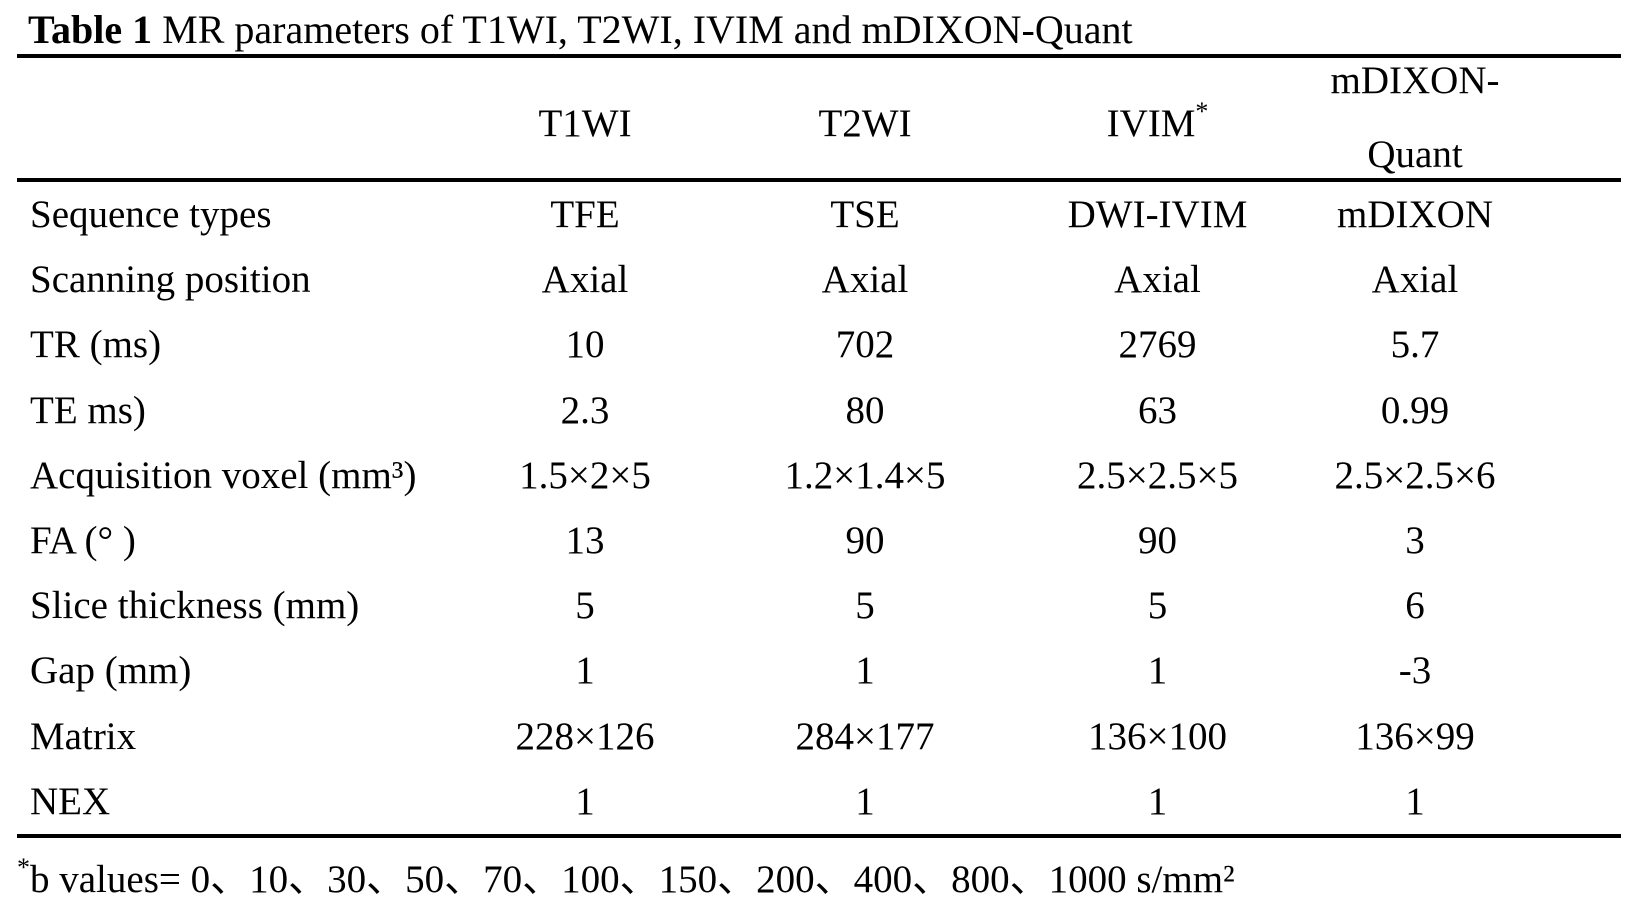  I want to click on row-label: TE ms), so click(88, 410).